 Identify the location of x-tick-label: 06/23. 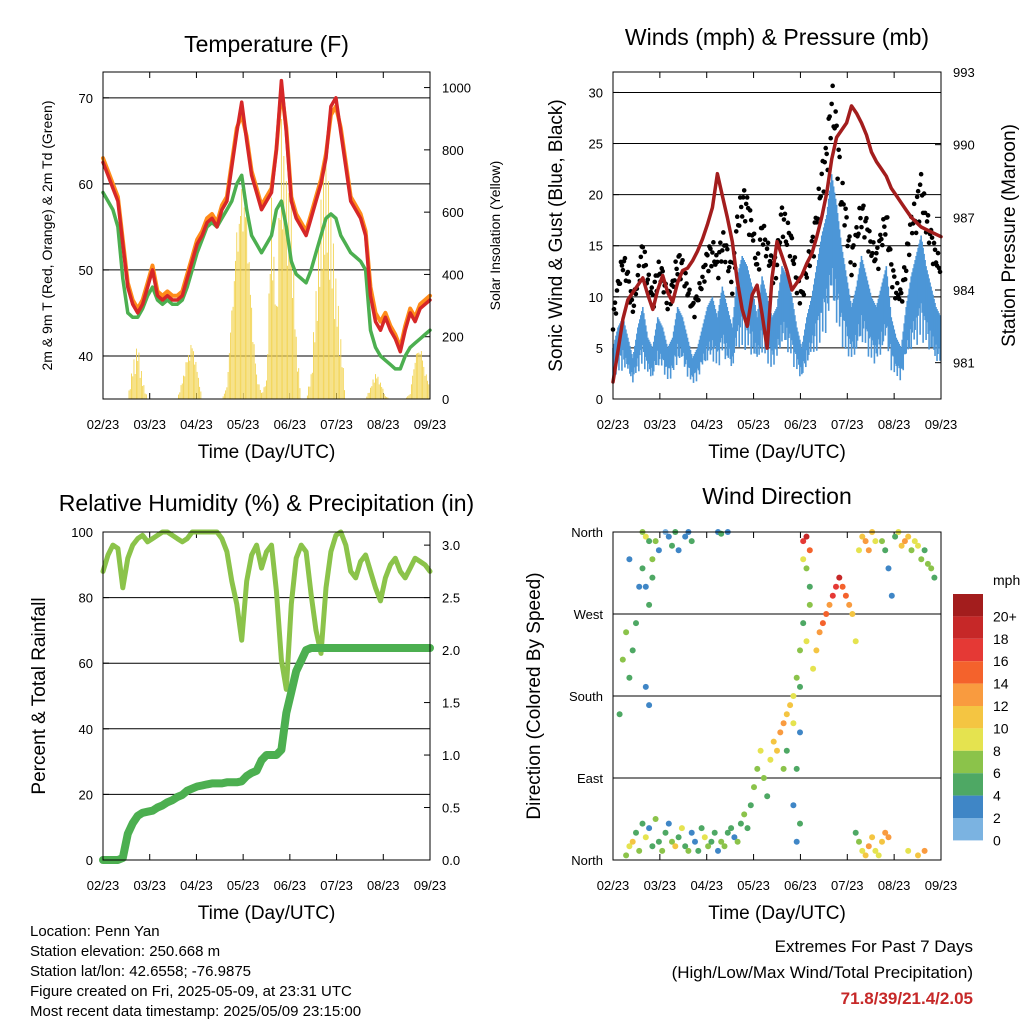
(290, 885).